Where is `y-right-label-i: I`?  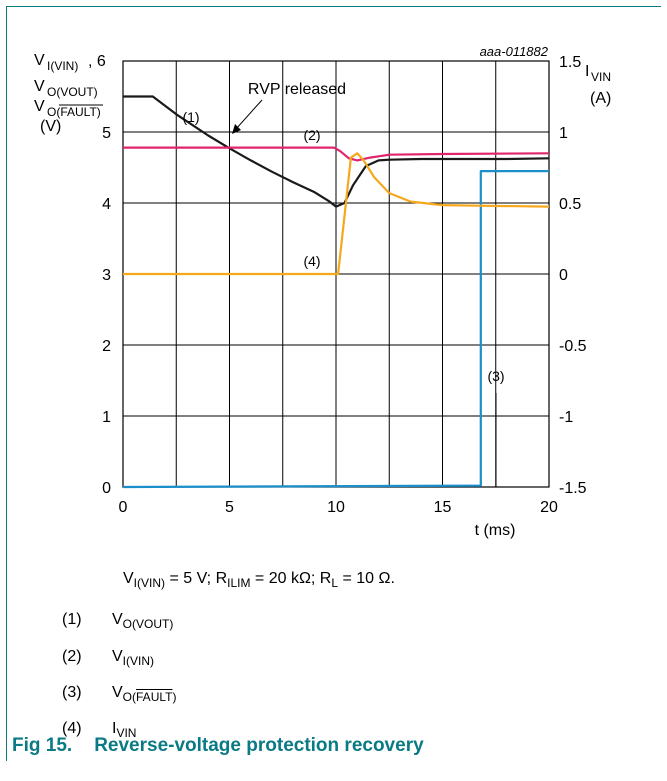 y-right-label-i: I is located at coordinates (587, 71).